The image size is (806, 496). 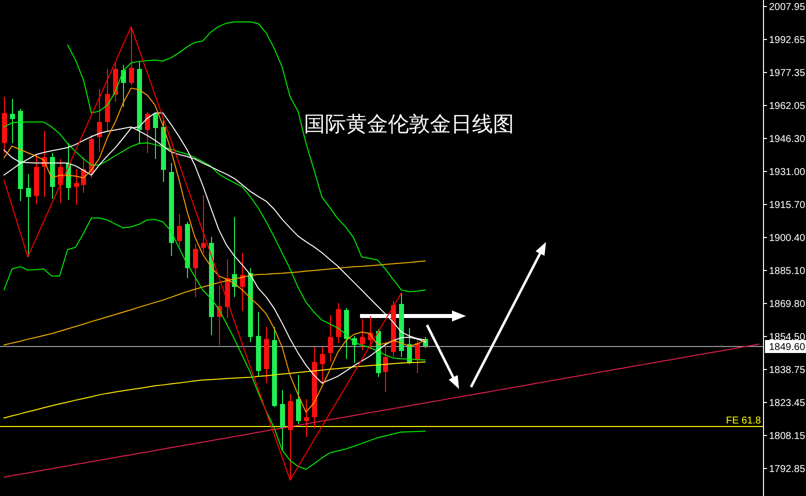 I want to click on line-series, so click(x=214, y=303).